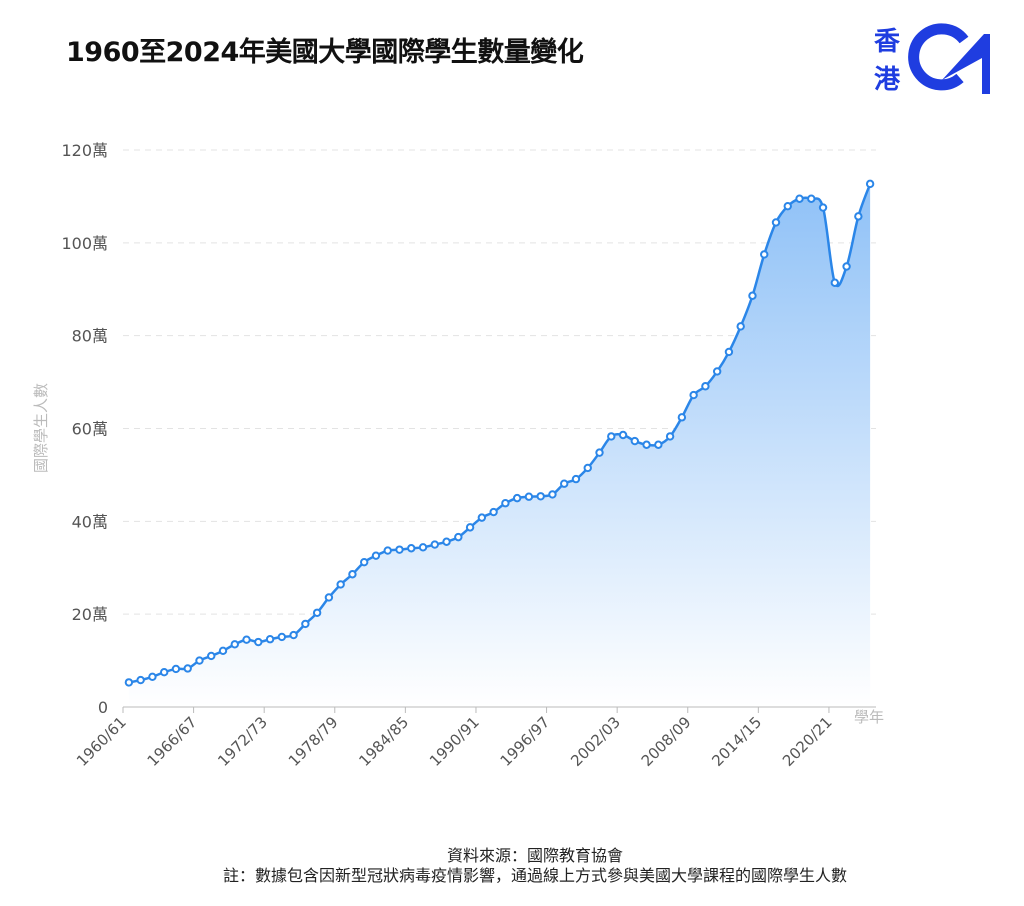 The width and height of the screenshot is (1024, 906). What do you see at coordinates (90, 521) in the screenshot?
I see `y-tick-label: 40萬` at bounding box center [90, 521].